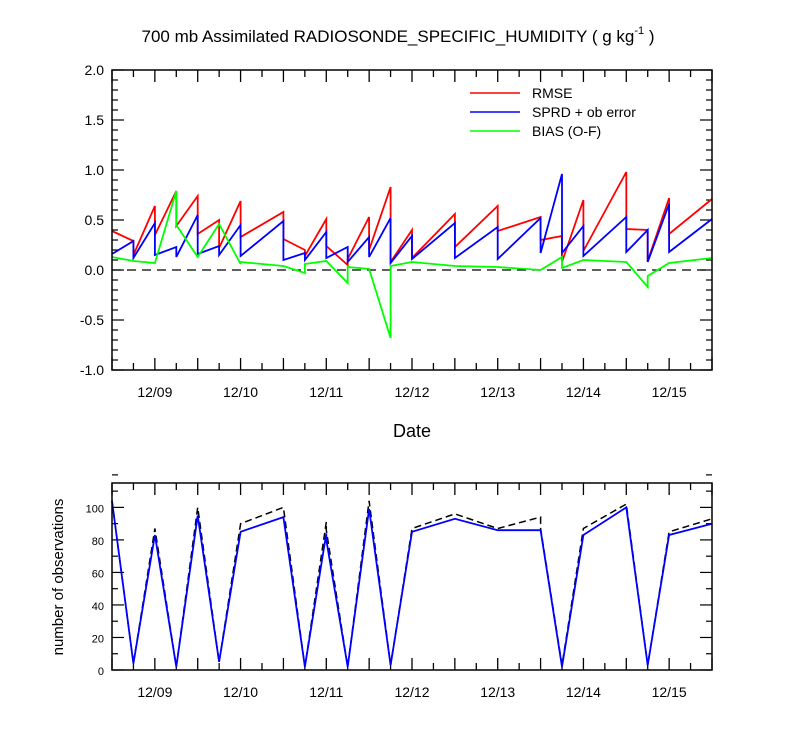 This screenshot has height=750, width=800. What do you see at coordinates (95, 270) in the screenshot?
I see `top-y-tick-label: 0.0` at bounding box center [95, 270].